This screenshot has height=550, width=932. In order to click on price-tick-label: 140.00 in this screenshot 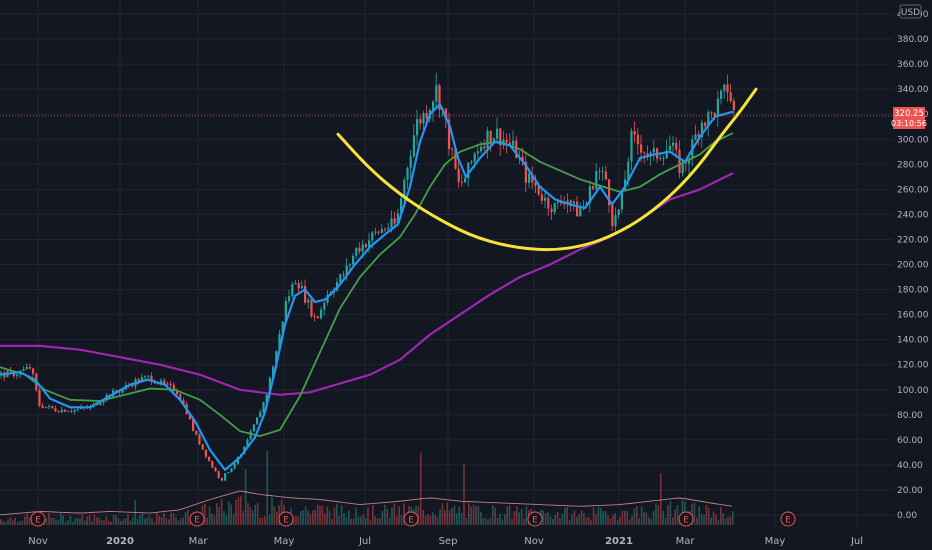, I will do `click(913, 341)`.